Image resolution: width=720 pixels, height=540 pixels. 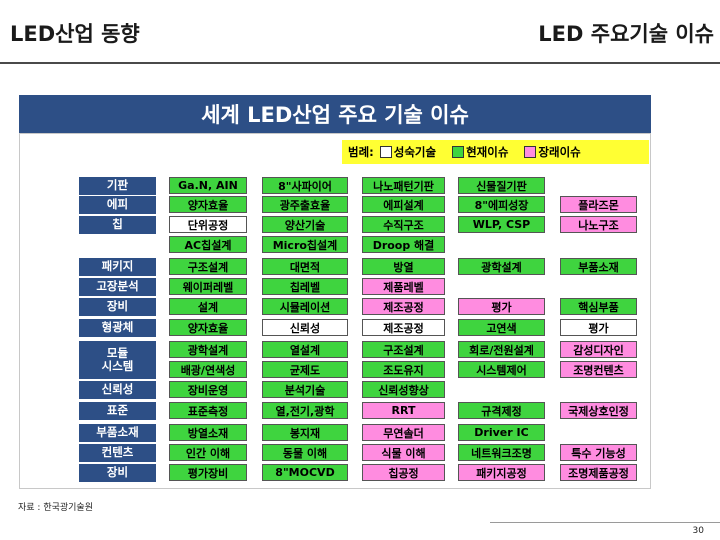 I want to click on legend-item-current: 현재이슈, so click(x=480, y=152).